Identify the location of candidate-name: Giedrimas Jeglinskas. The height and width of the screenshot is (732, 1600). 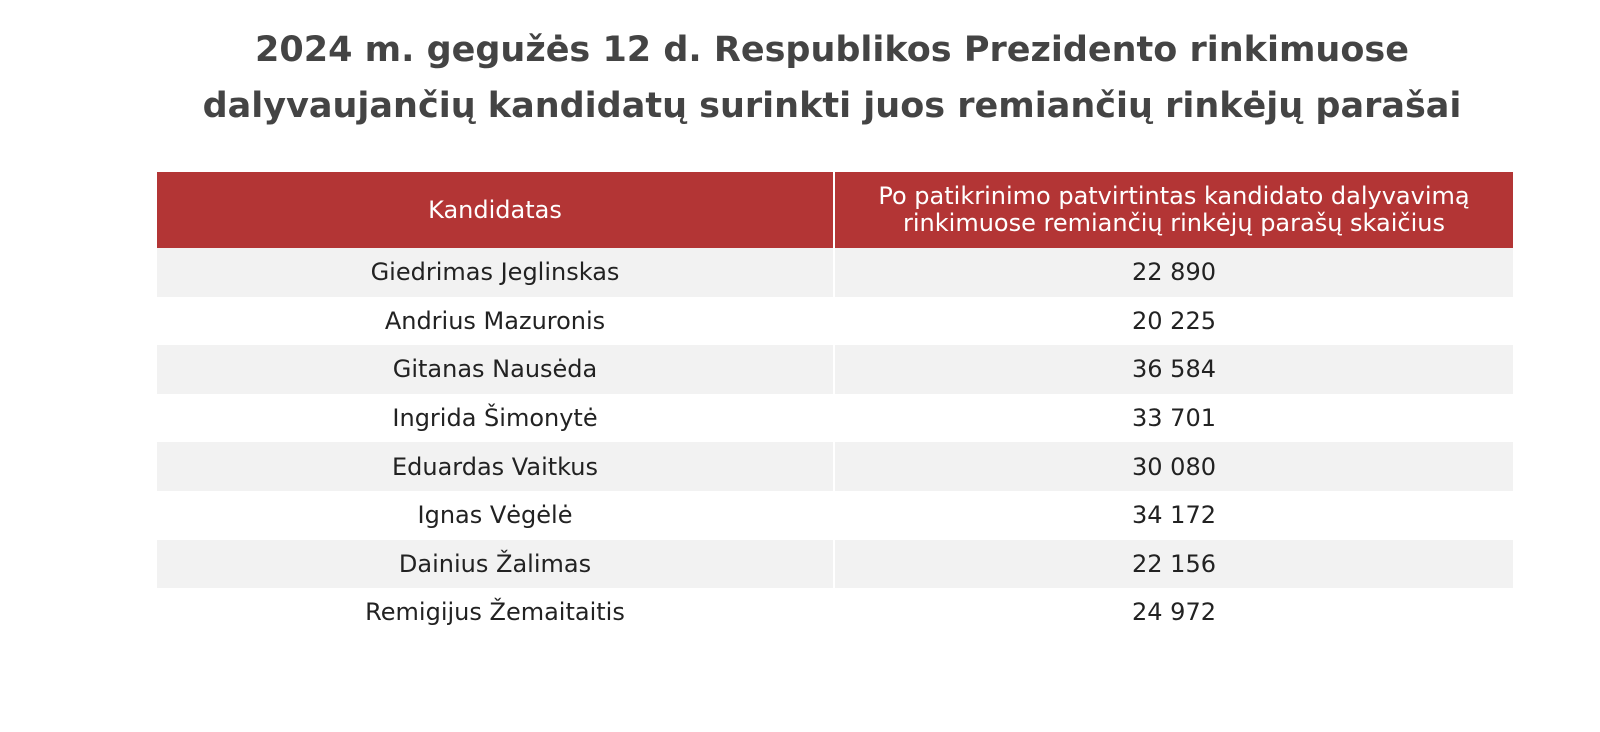
(496, 272).